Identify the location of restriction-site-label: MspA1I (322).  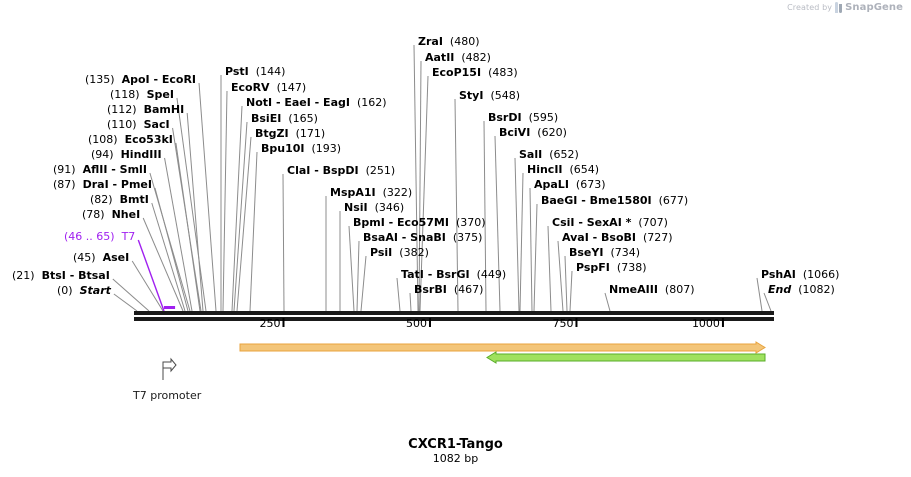
(371, 192).